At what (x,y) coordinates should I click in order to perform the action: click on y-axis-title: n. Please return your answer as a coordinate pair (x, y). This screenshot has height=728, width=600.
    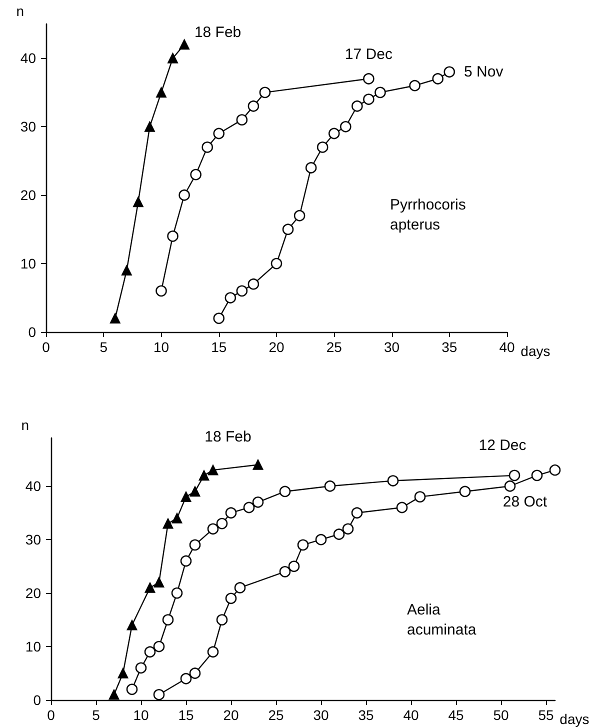
    Looking at the image, I should click on (20, 11).